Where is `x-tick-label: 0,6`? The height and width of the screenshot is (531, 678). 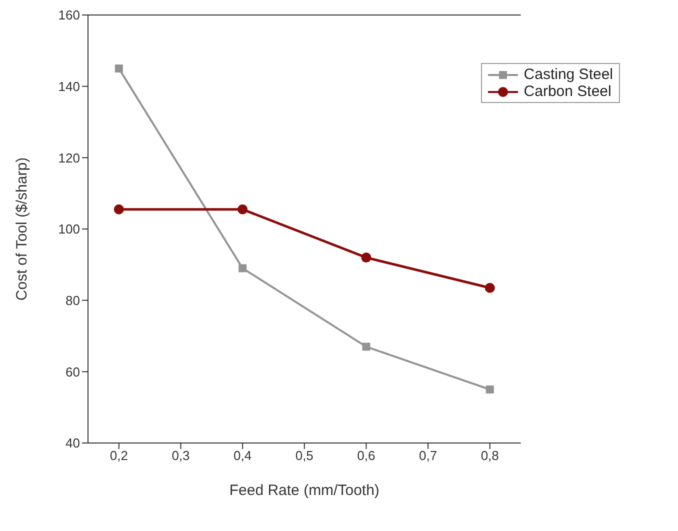 x-tick-label: 0,6 is located at coordinates (366, 456).